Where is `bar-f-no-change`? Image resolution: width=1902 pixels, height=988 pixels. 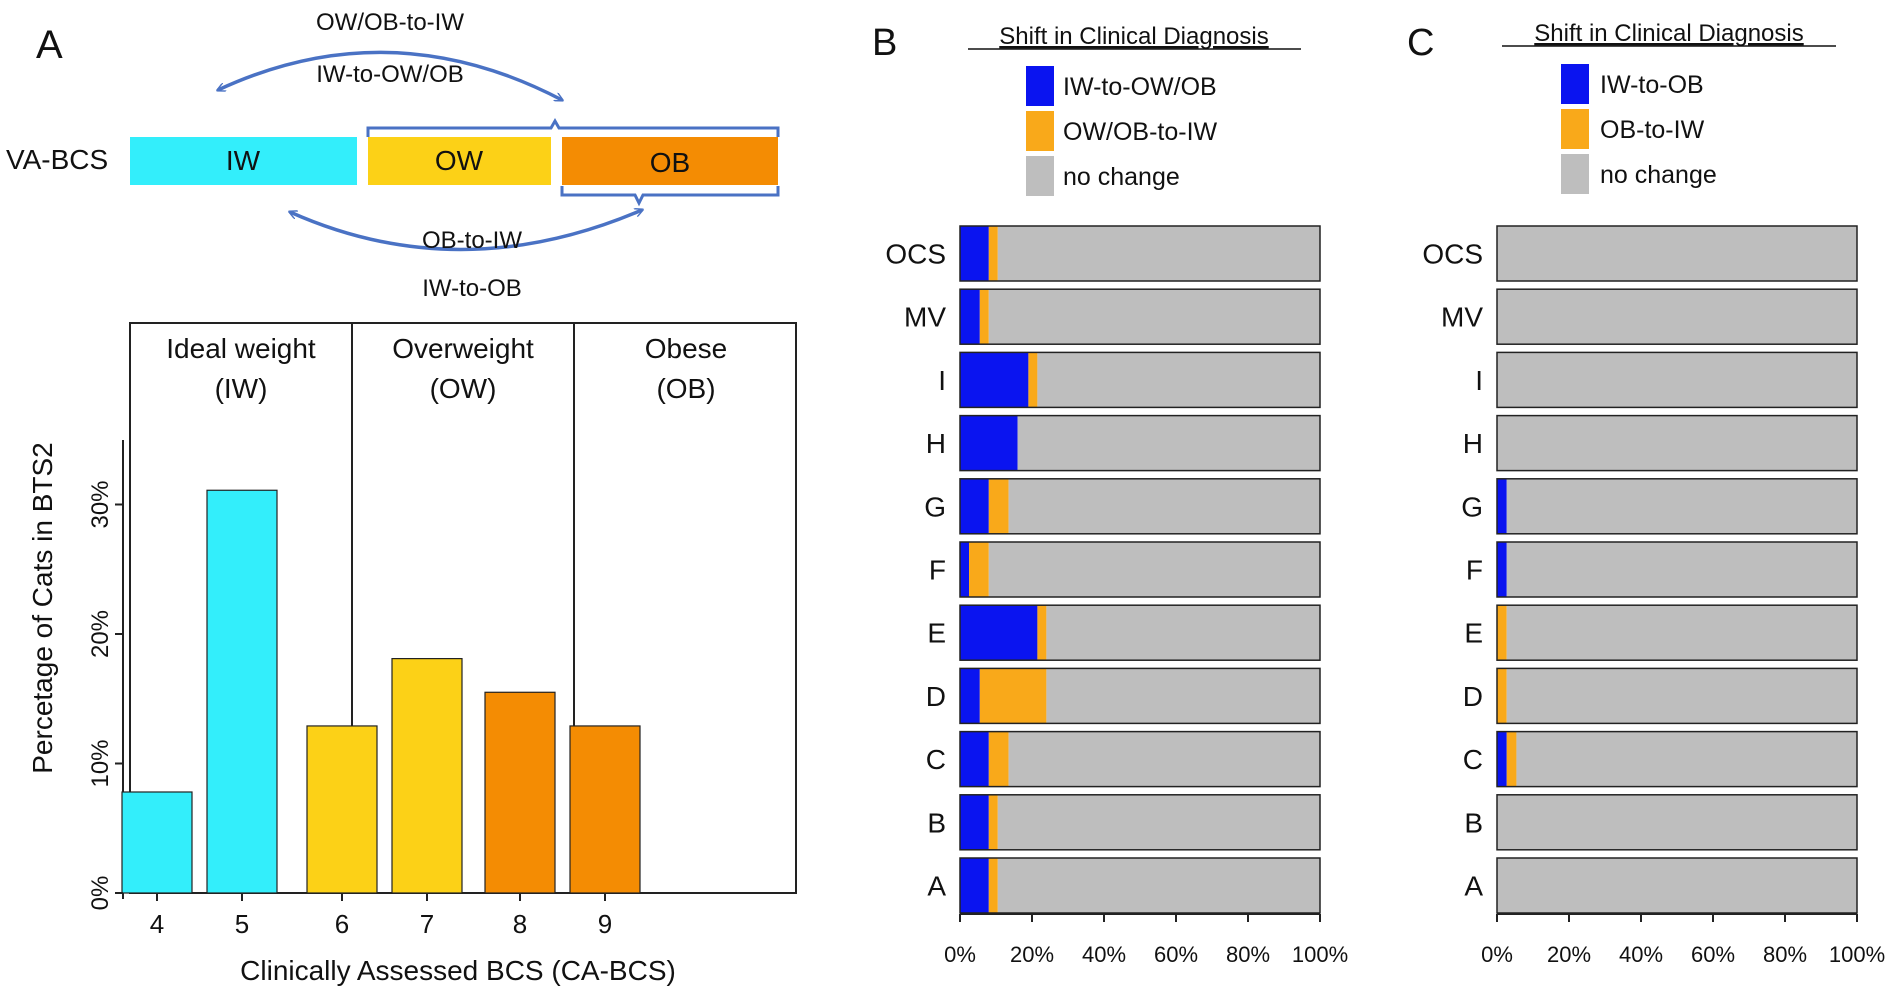 bar-f-no-change is located at coordinates (1681, 569).